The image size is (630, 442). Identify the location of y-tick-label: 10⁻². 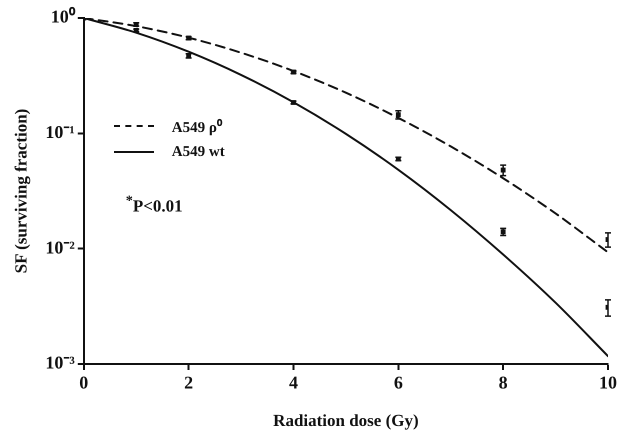
(60, 247).